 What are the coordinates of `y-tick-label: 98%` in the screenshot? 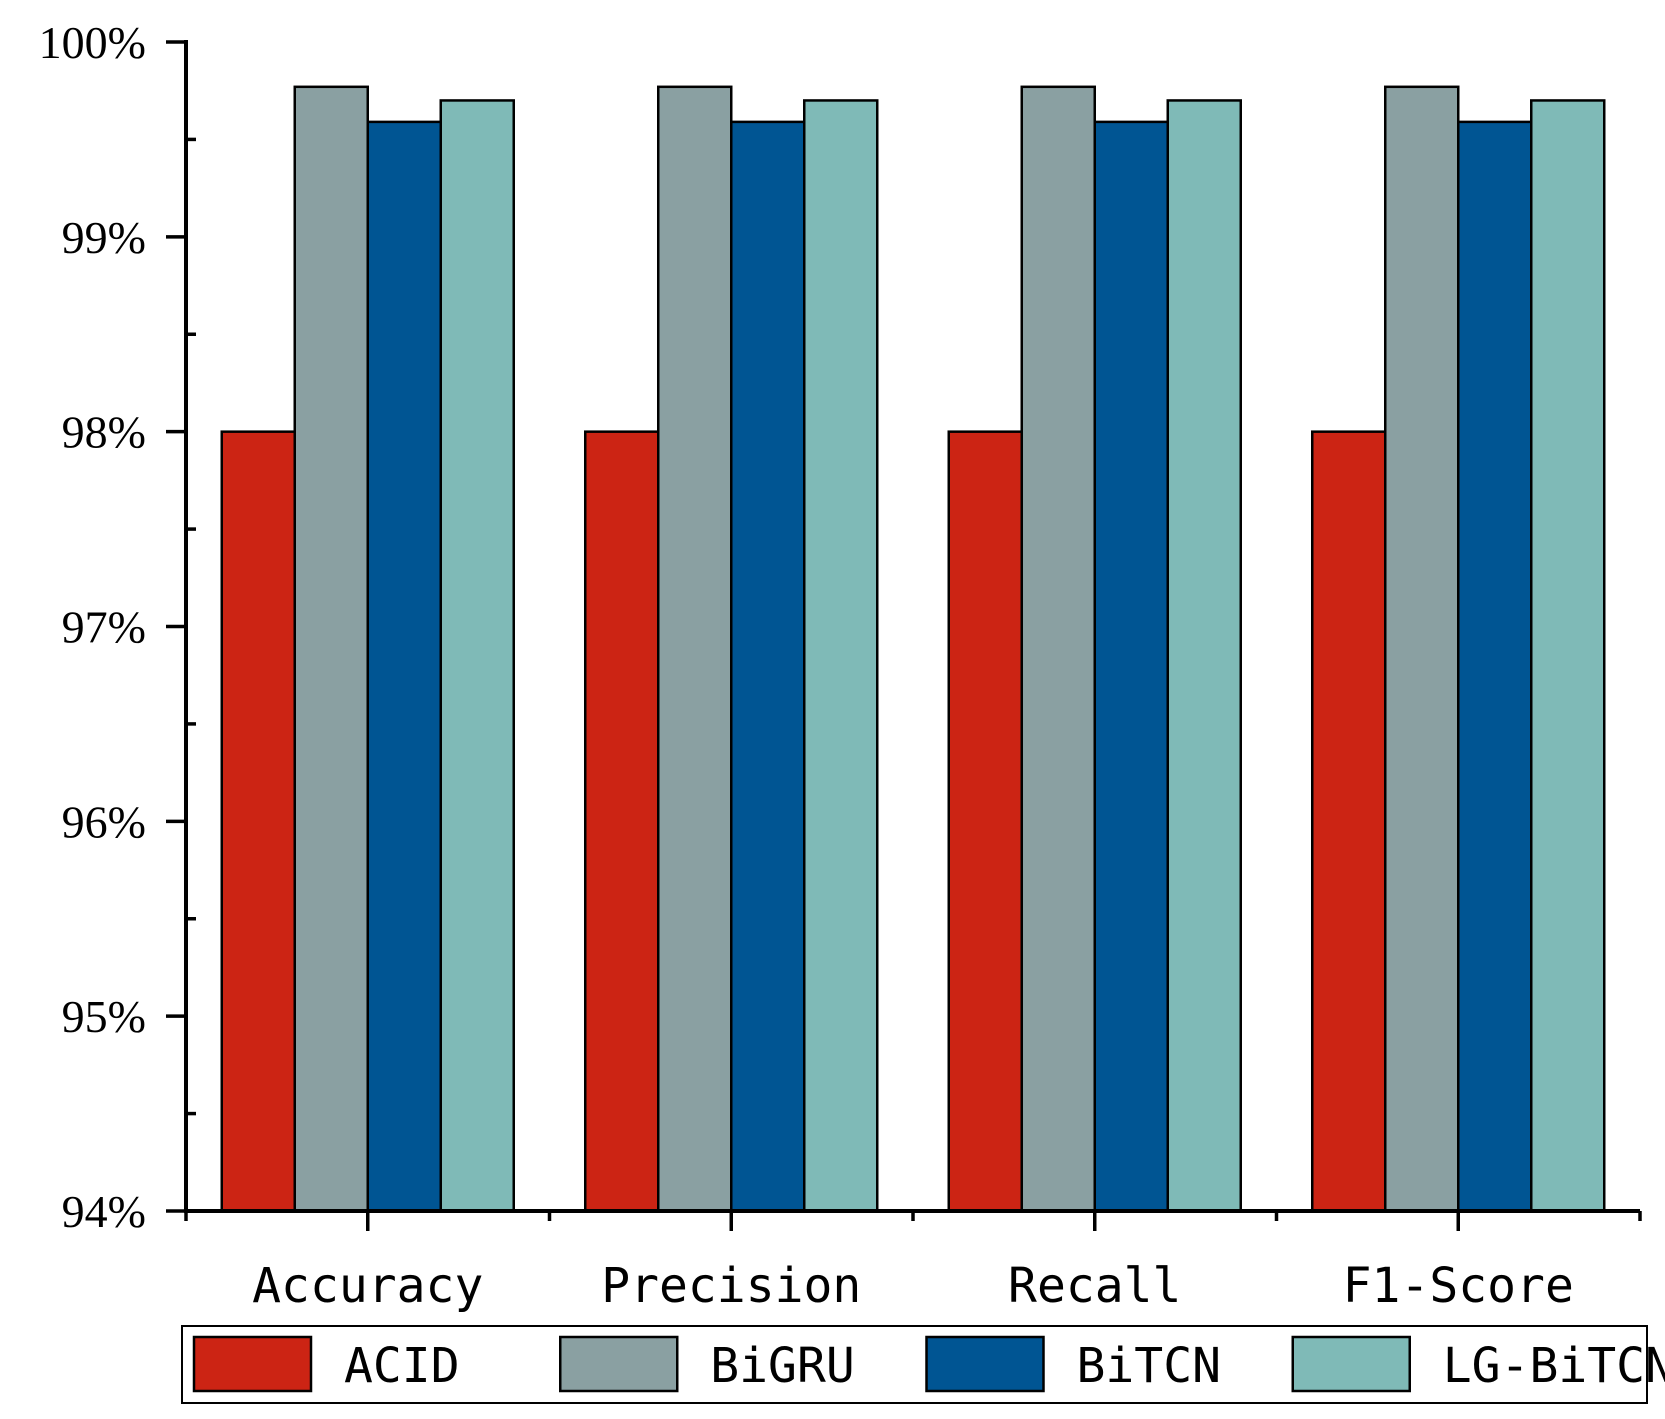 It's located at (104, 432).